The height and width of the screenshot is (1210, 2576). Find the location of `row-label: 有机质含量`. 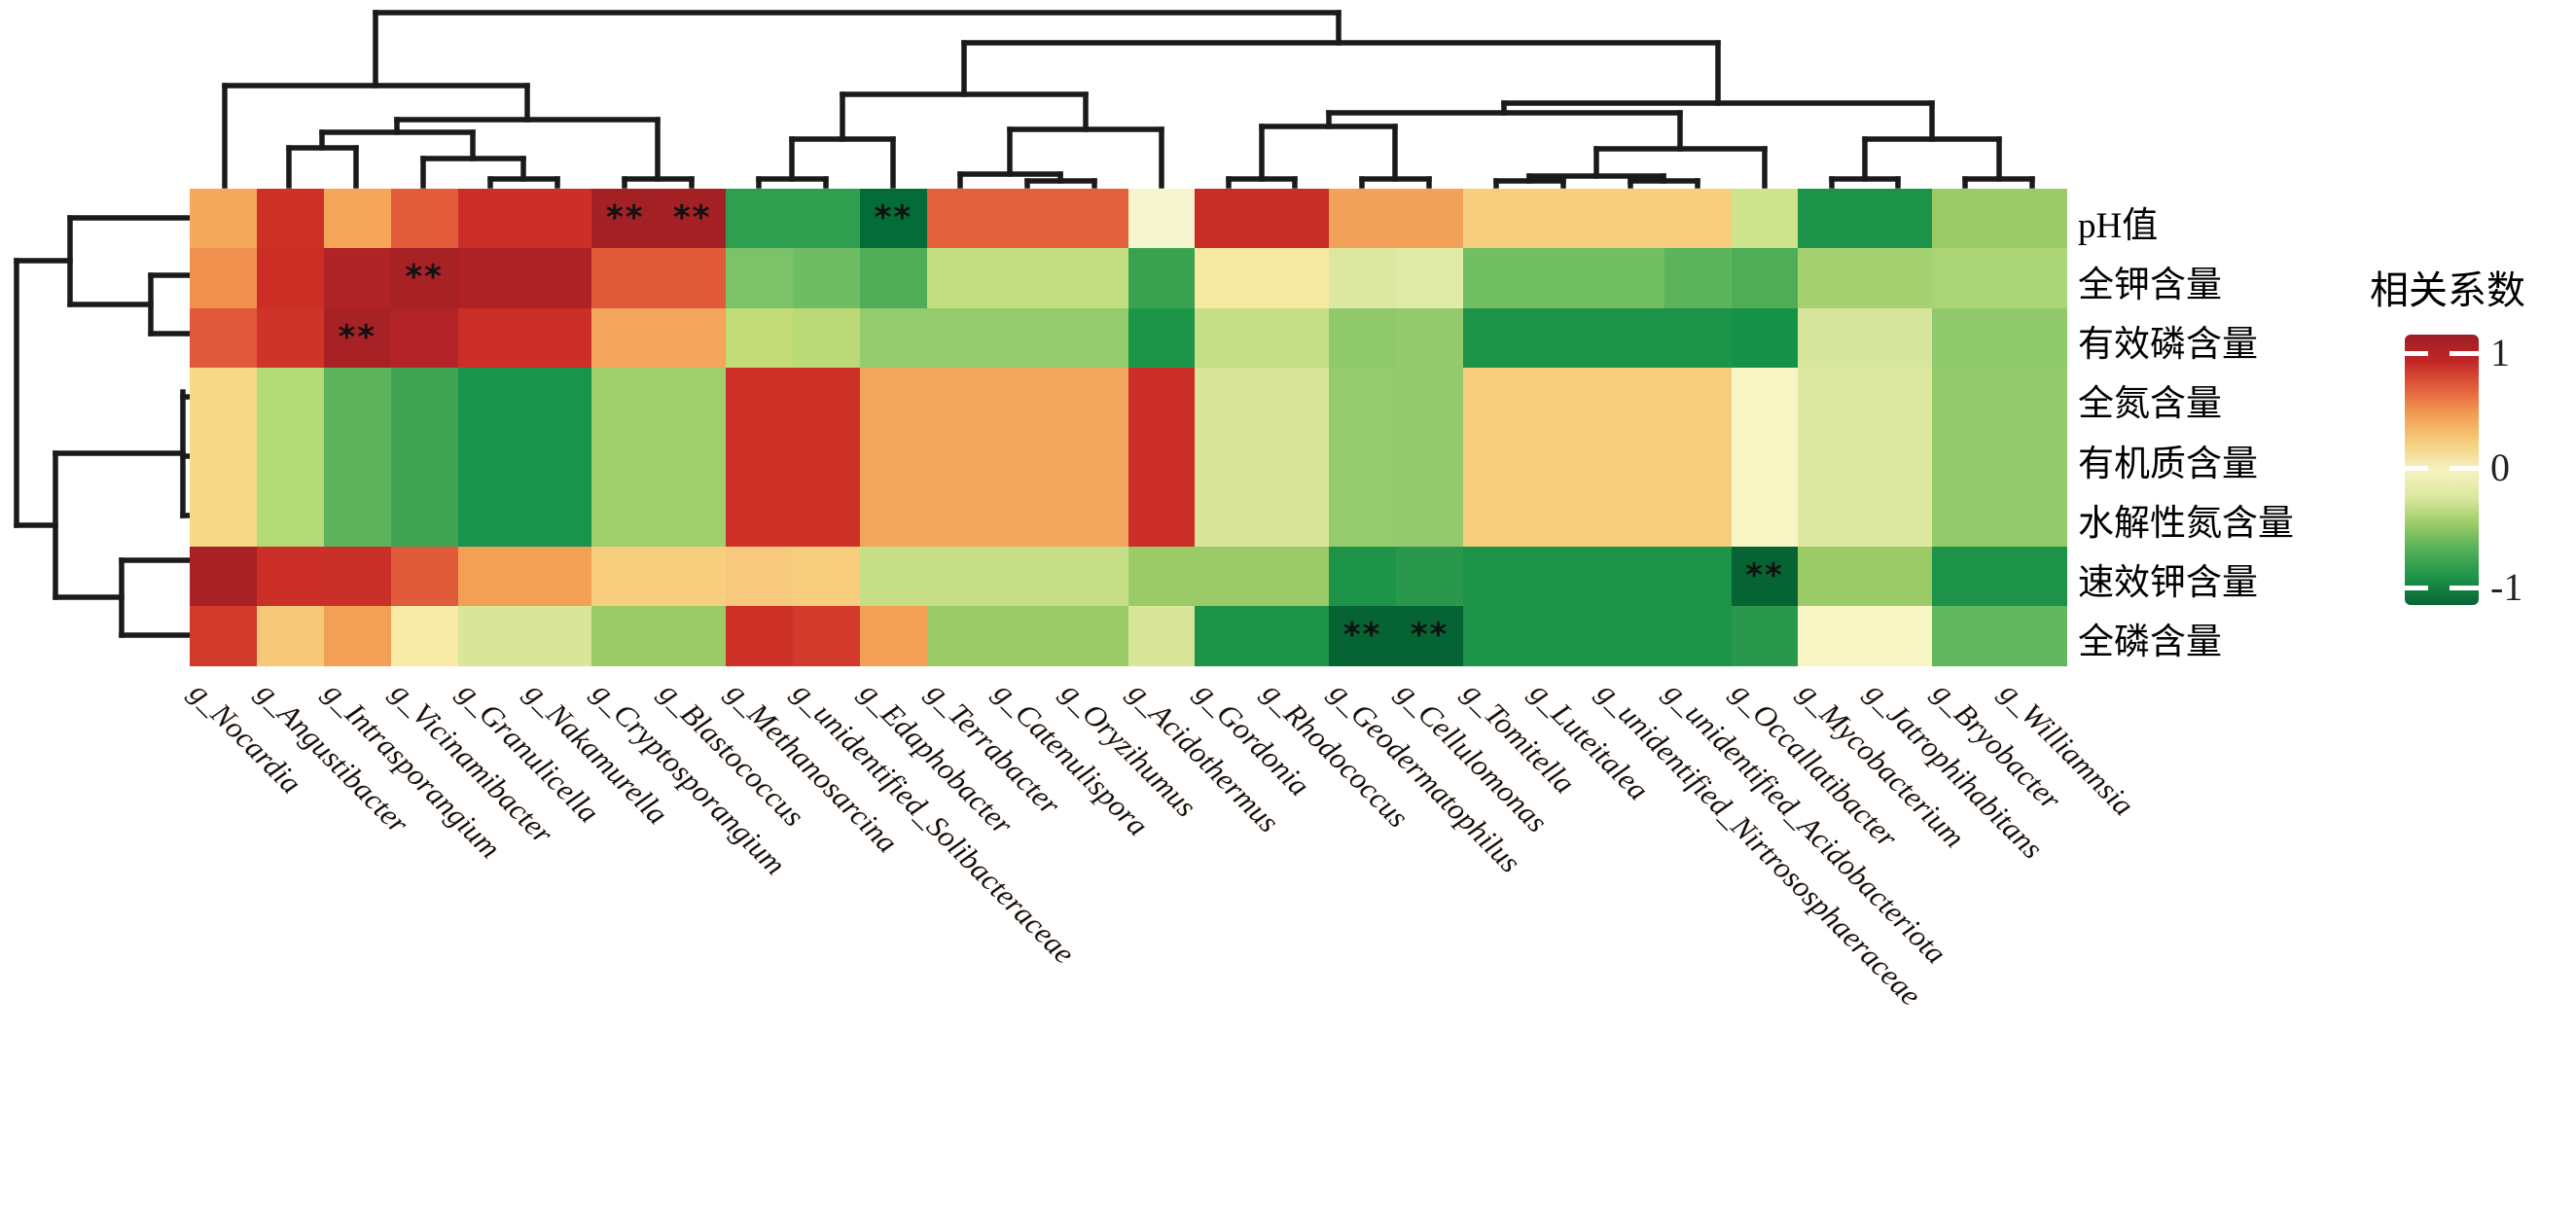

row-label: 有机质含量 is located at coordinates (2168, 464).